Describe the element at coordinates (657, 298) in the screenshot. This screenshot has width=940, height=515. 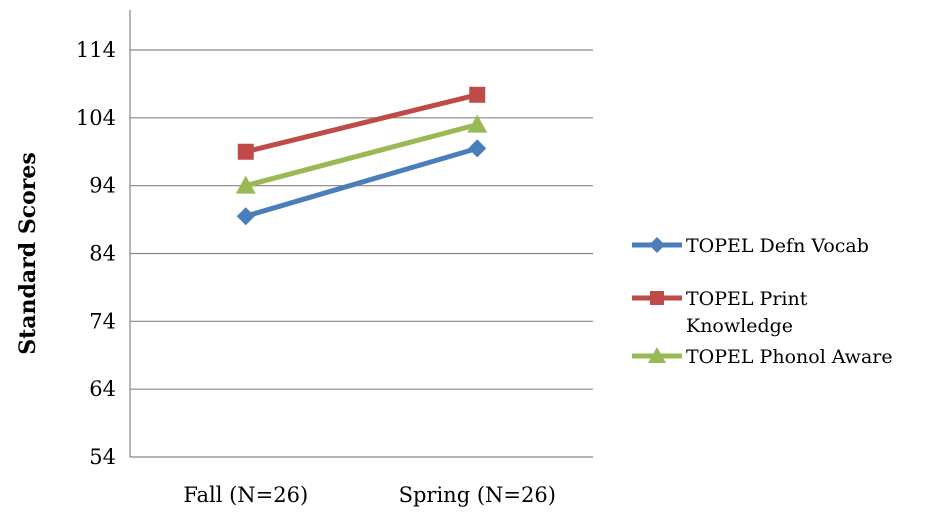
I see `legend-marker-square` at that location.